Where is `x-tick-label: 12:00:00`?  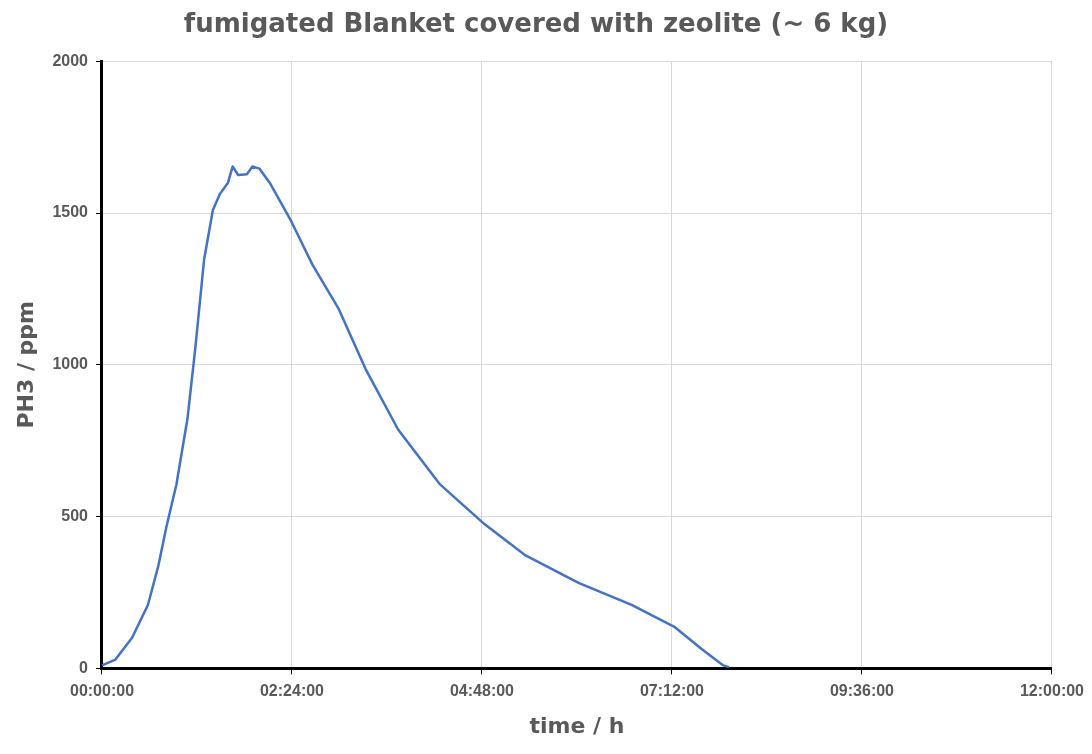
x-tick-label: 12:00:00 is located at coordinates (1052, 691).